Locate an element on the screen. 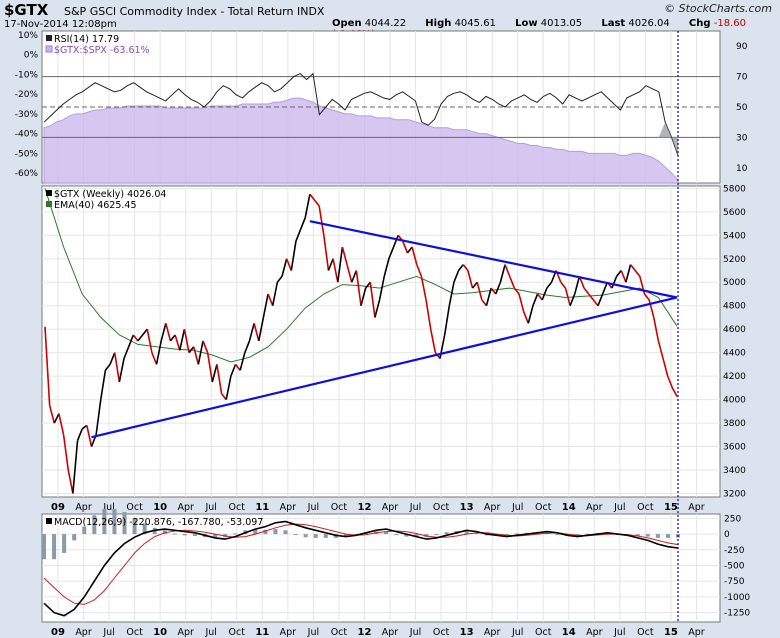  high-quote: High 4045.61 is located at coordinates (460, 23).